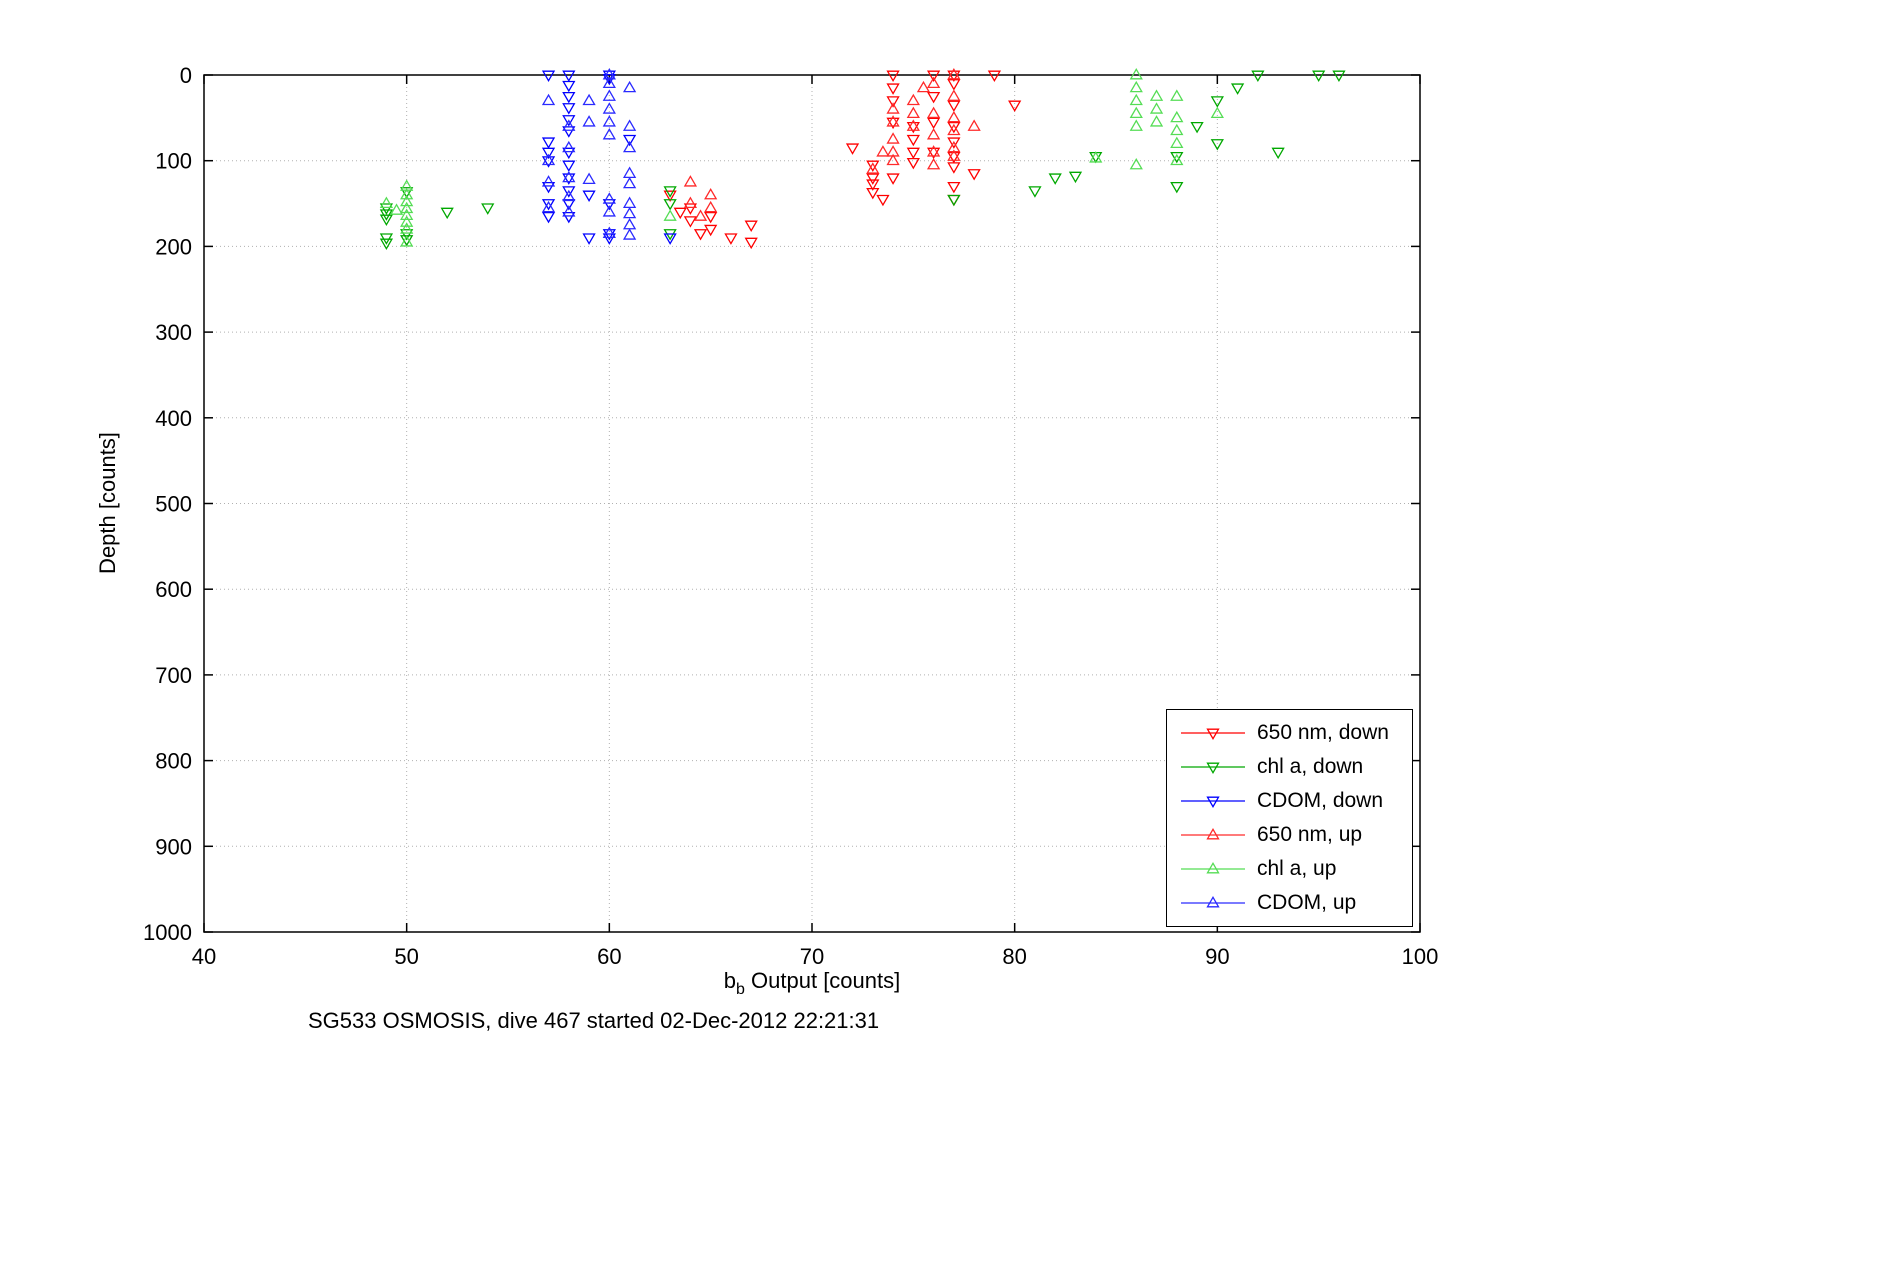 The image size is (1891, 1262). Describe the element at coordinates (609, 956) in the screenshot. I see `x-tick-label: 60` at that location.